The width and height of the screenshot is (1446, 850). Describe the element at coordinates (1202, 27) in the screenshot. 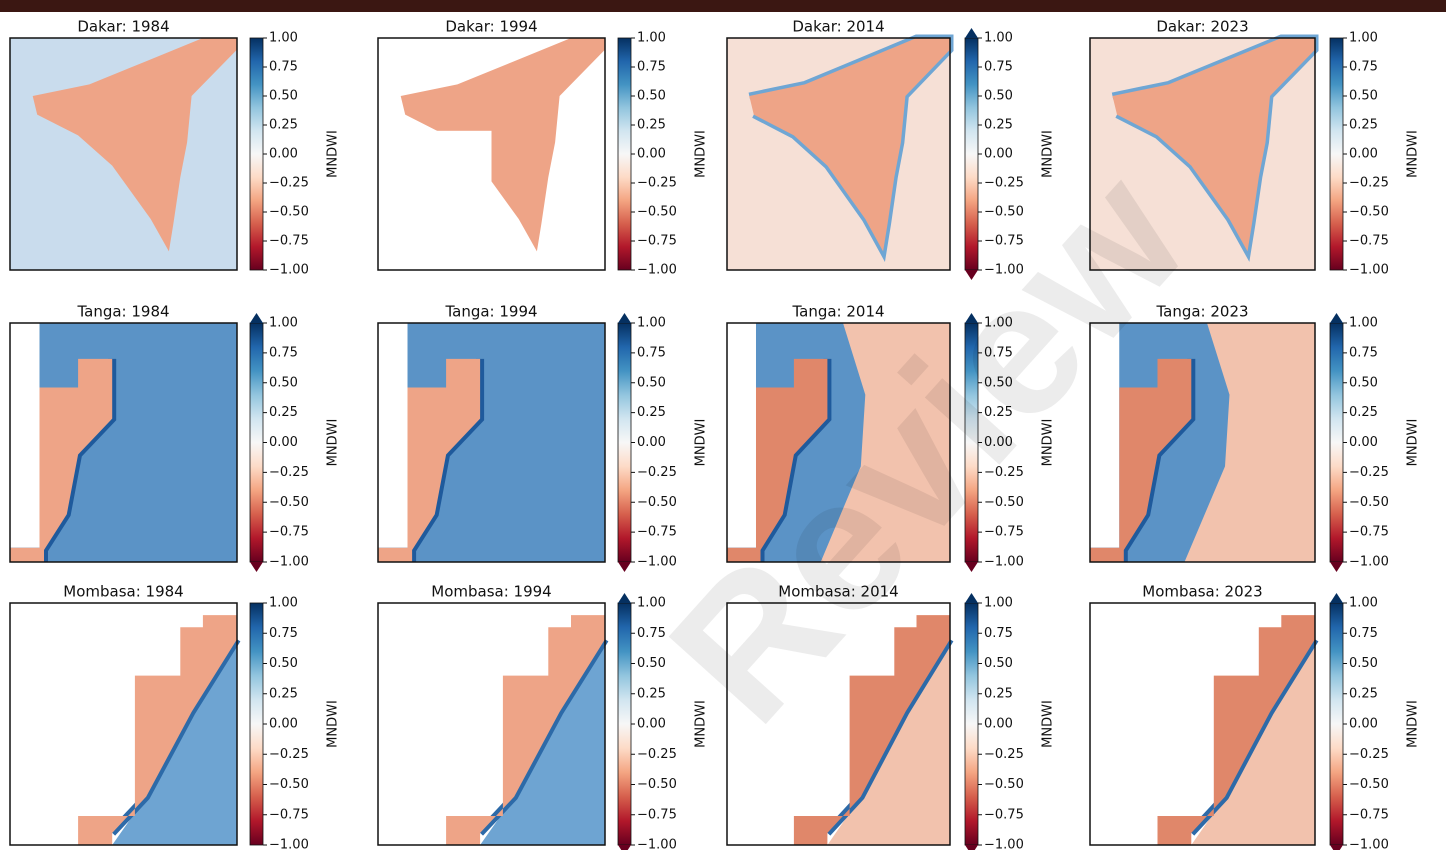

I see `panel-title: Dakar: 2023` at that location.